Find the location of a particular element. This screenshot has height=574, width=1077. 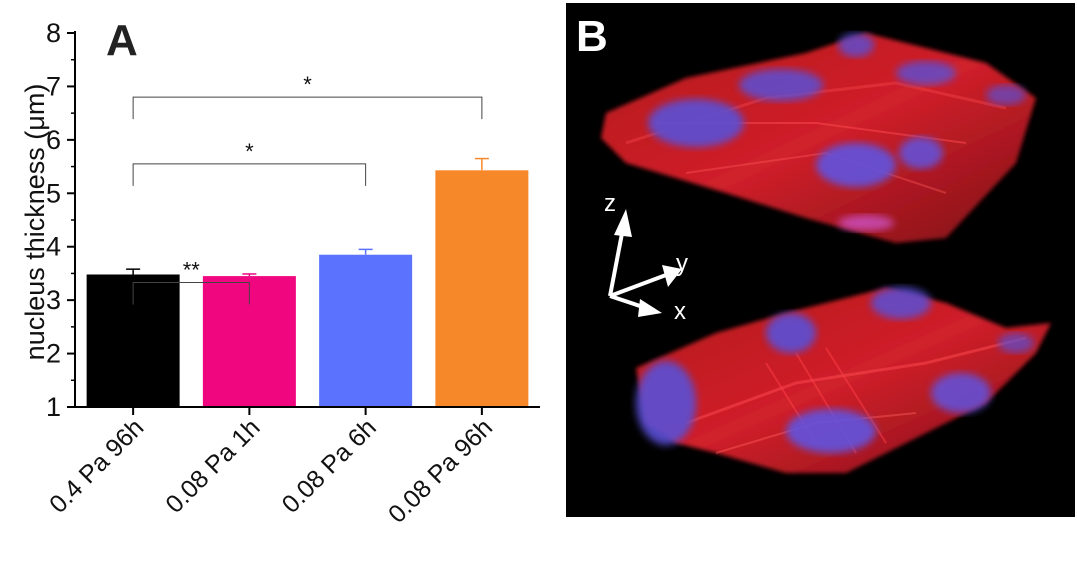

significance-label-0: ** is located at coordinates (192, 270).